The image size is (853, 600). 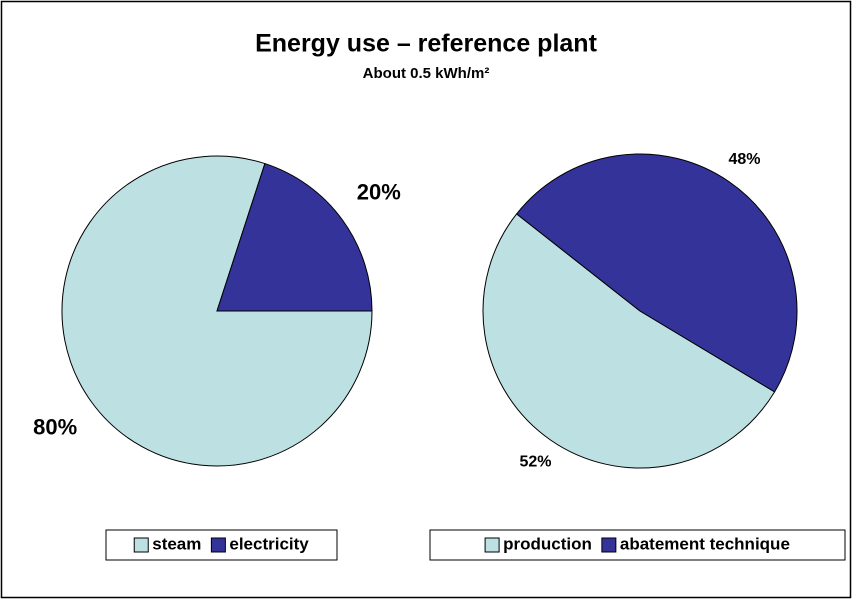 I want to click on slice-label: 48%, so click(x=744, y=159).